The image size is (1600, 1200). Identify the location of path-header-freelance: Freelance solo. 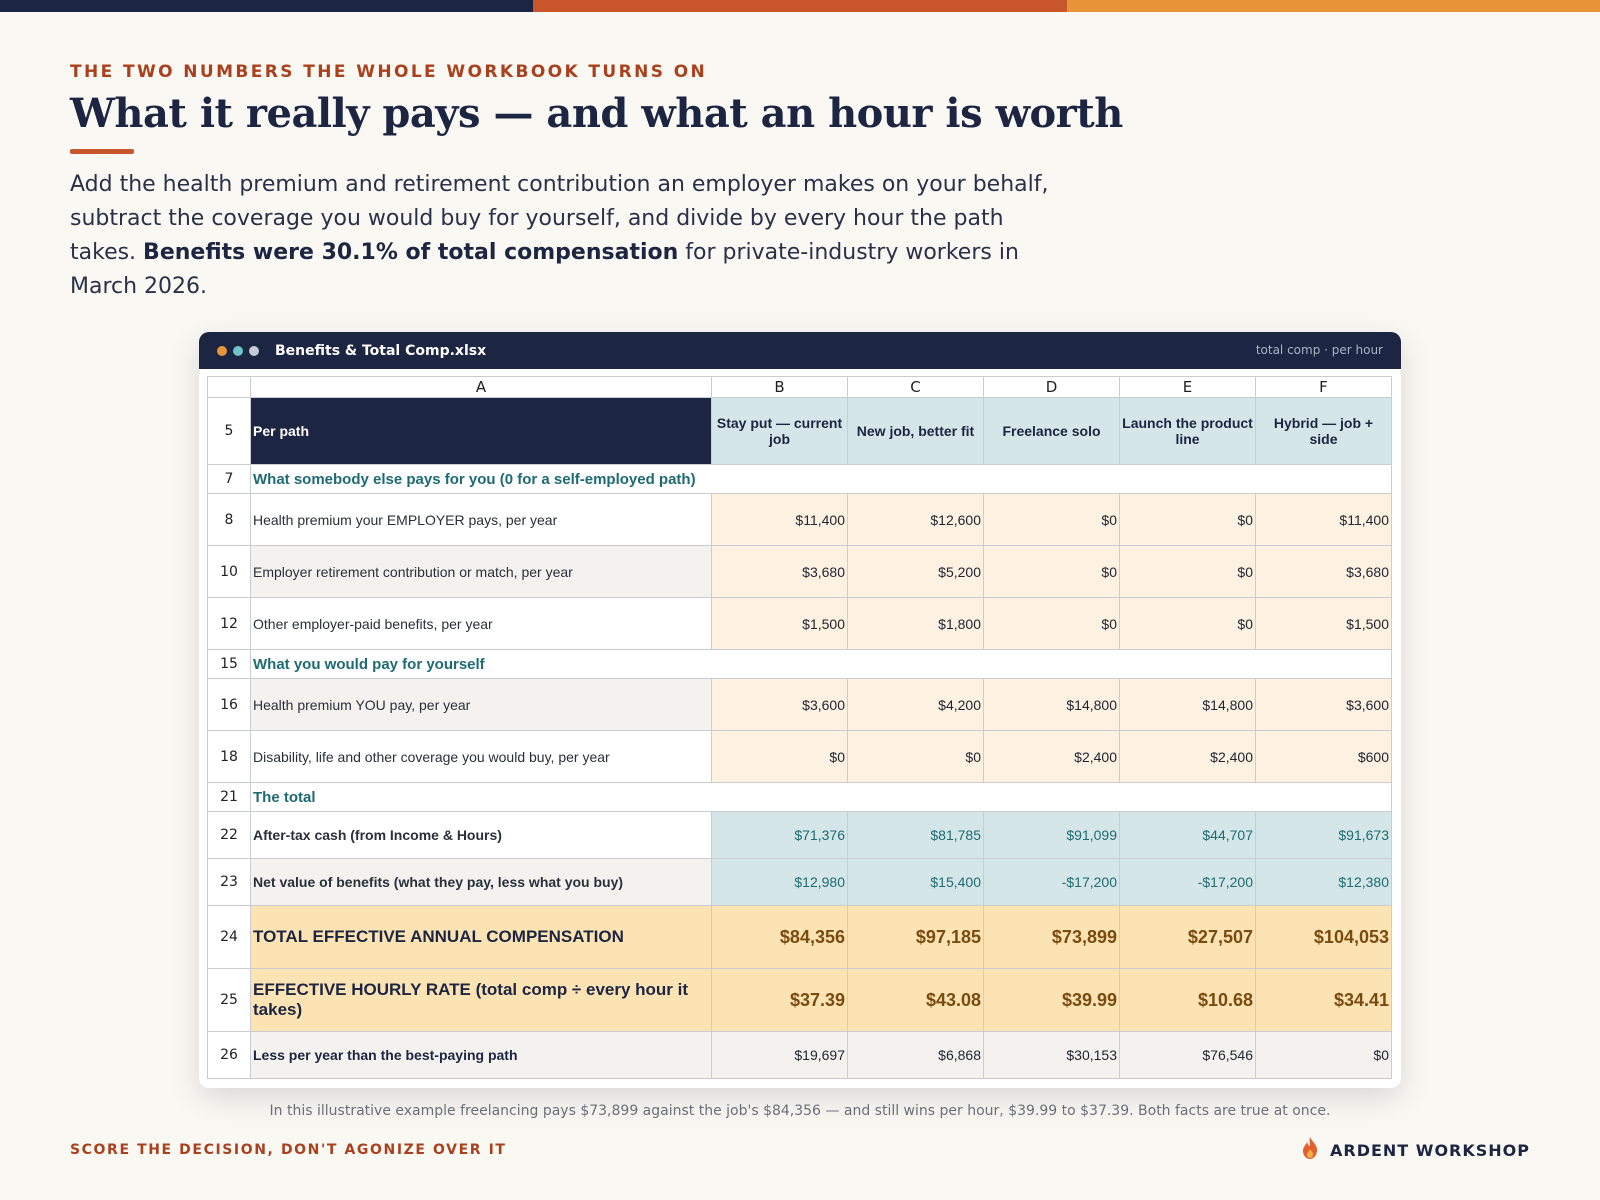
(1051, 431).